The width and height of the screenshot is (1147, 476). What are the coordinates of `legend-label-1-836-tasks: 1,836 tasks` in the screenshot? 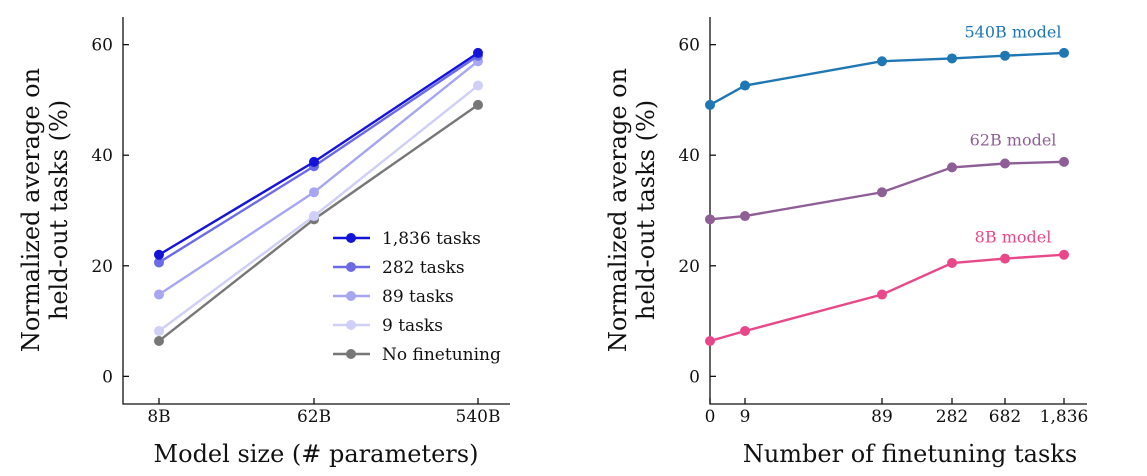 It's located at (431, 239).